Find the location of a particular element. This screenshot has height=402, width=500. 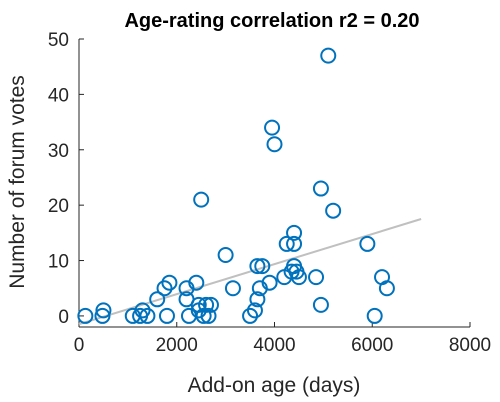

x-tick-label: 6000 is located at coordinates (372, 345).